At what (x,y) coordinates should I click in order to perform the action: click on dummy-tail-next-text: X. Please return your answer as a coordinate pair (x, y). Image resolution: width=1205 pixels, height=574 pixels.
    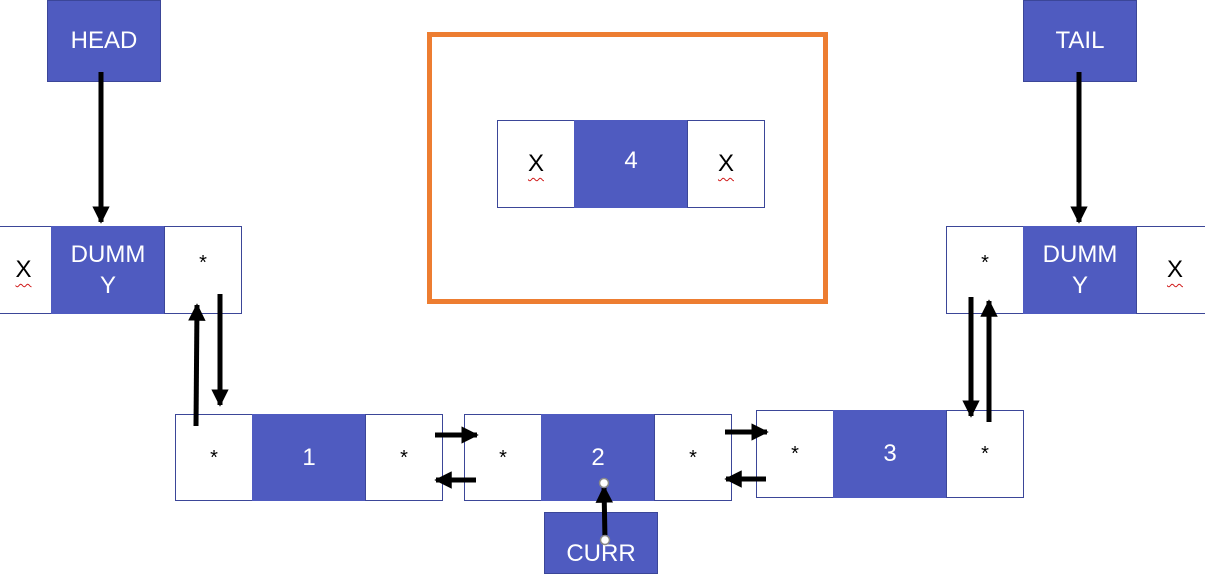
    Looking at the image, I should click on (1174, 269).